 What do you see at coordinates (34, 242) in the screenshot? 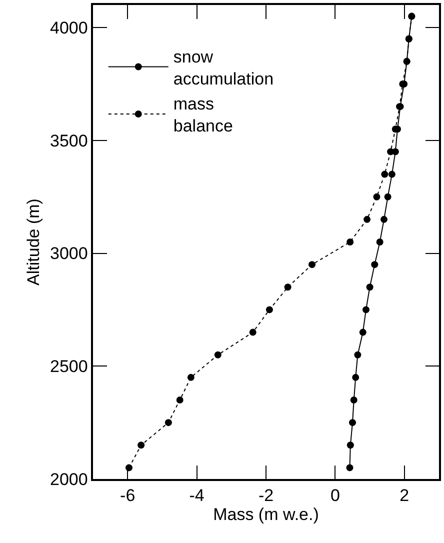
I see `y-axis-title: Altitude (m)` at bounding box center [34, 242].